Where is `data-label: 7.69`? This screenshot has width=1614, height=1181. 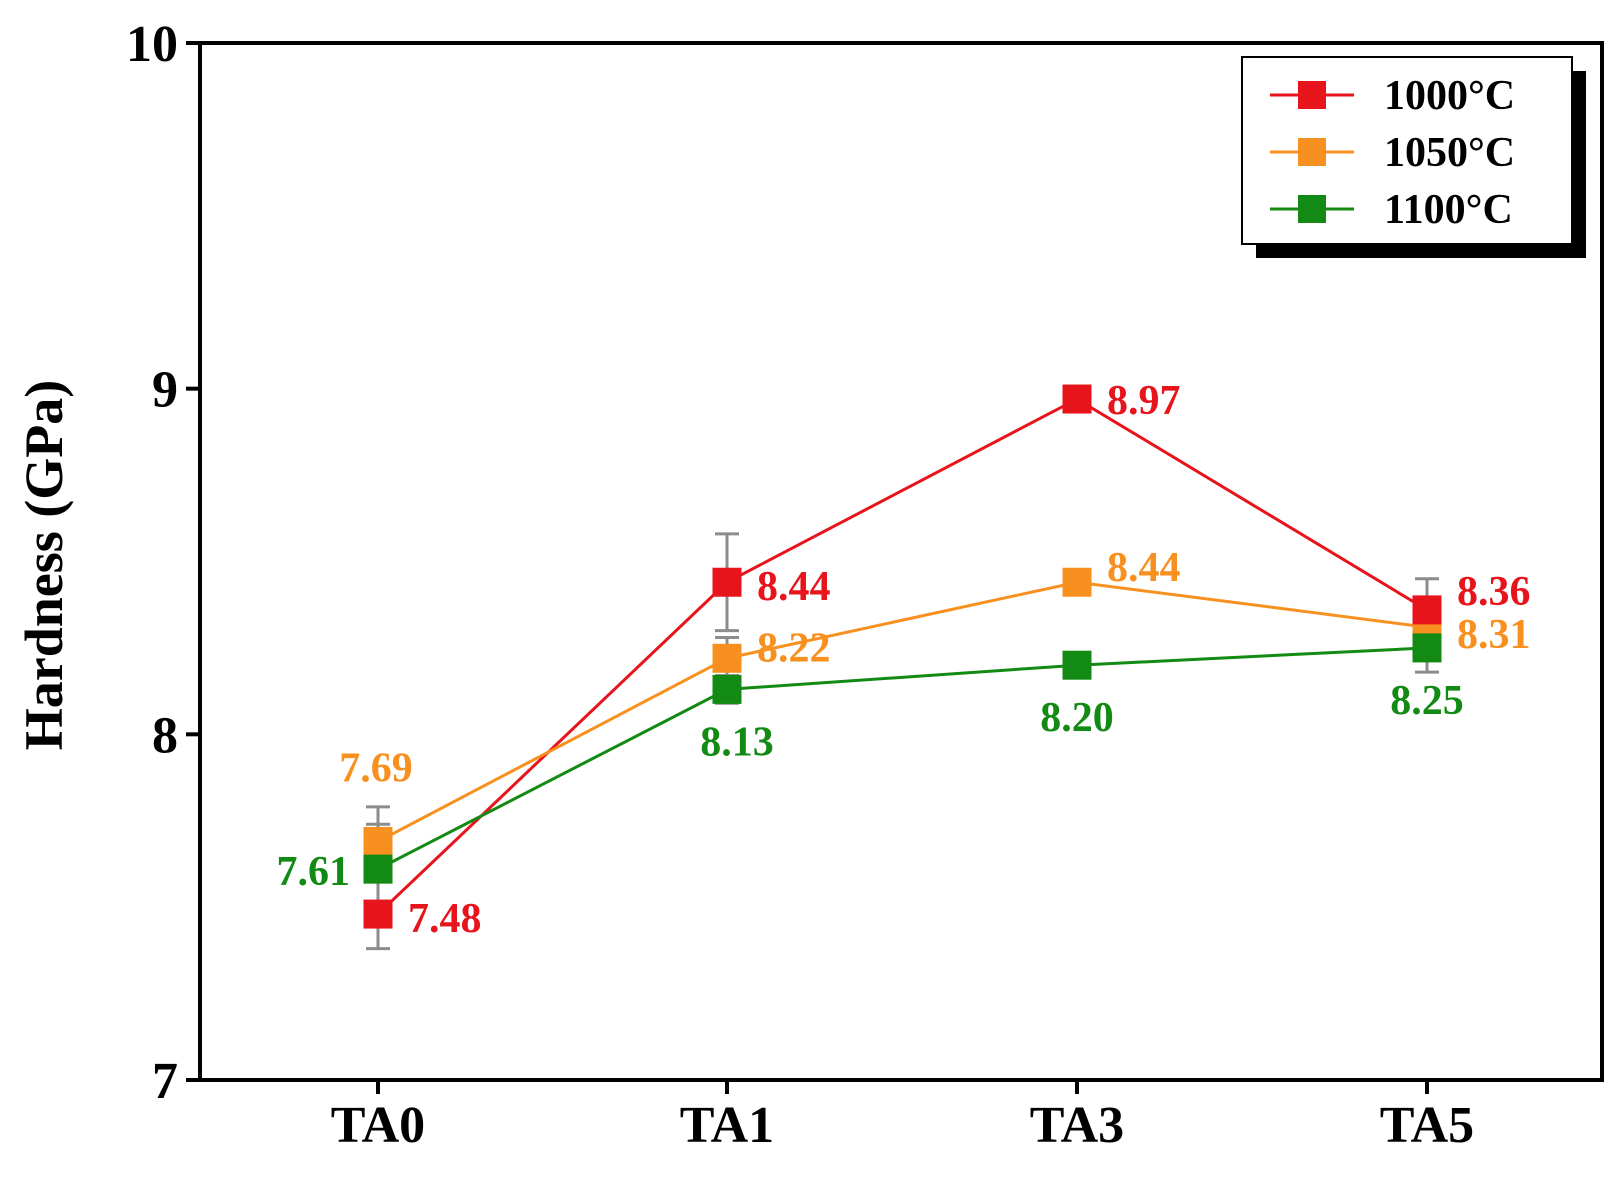 data-label: 7.69 is located at coordinates (376, 768).